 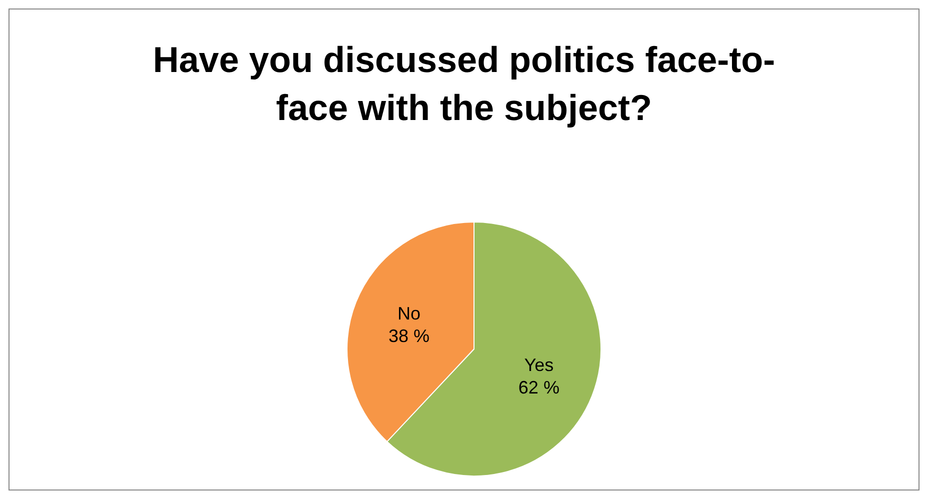 I want to click on data-label: 62 %, so click(x=539, y=388).